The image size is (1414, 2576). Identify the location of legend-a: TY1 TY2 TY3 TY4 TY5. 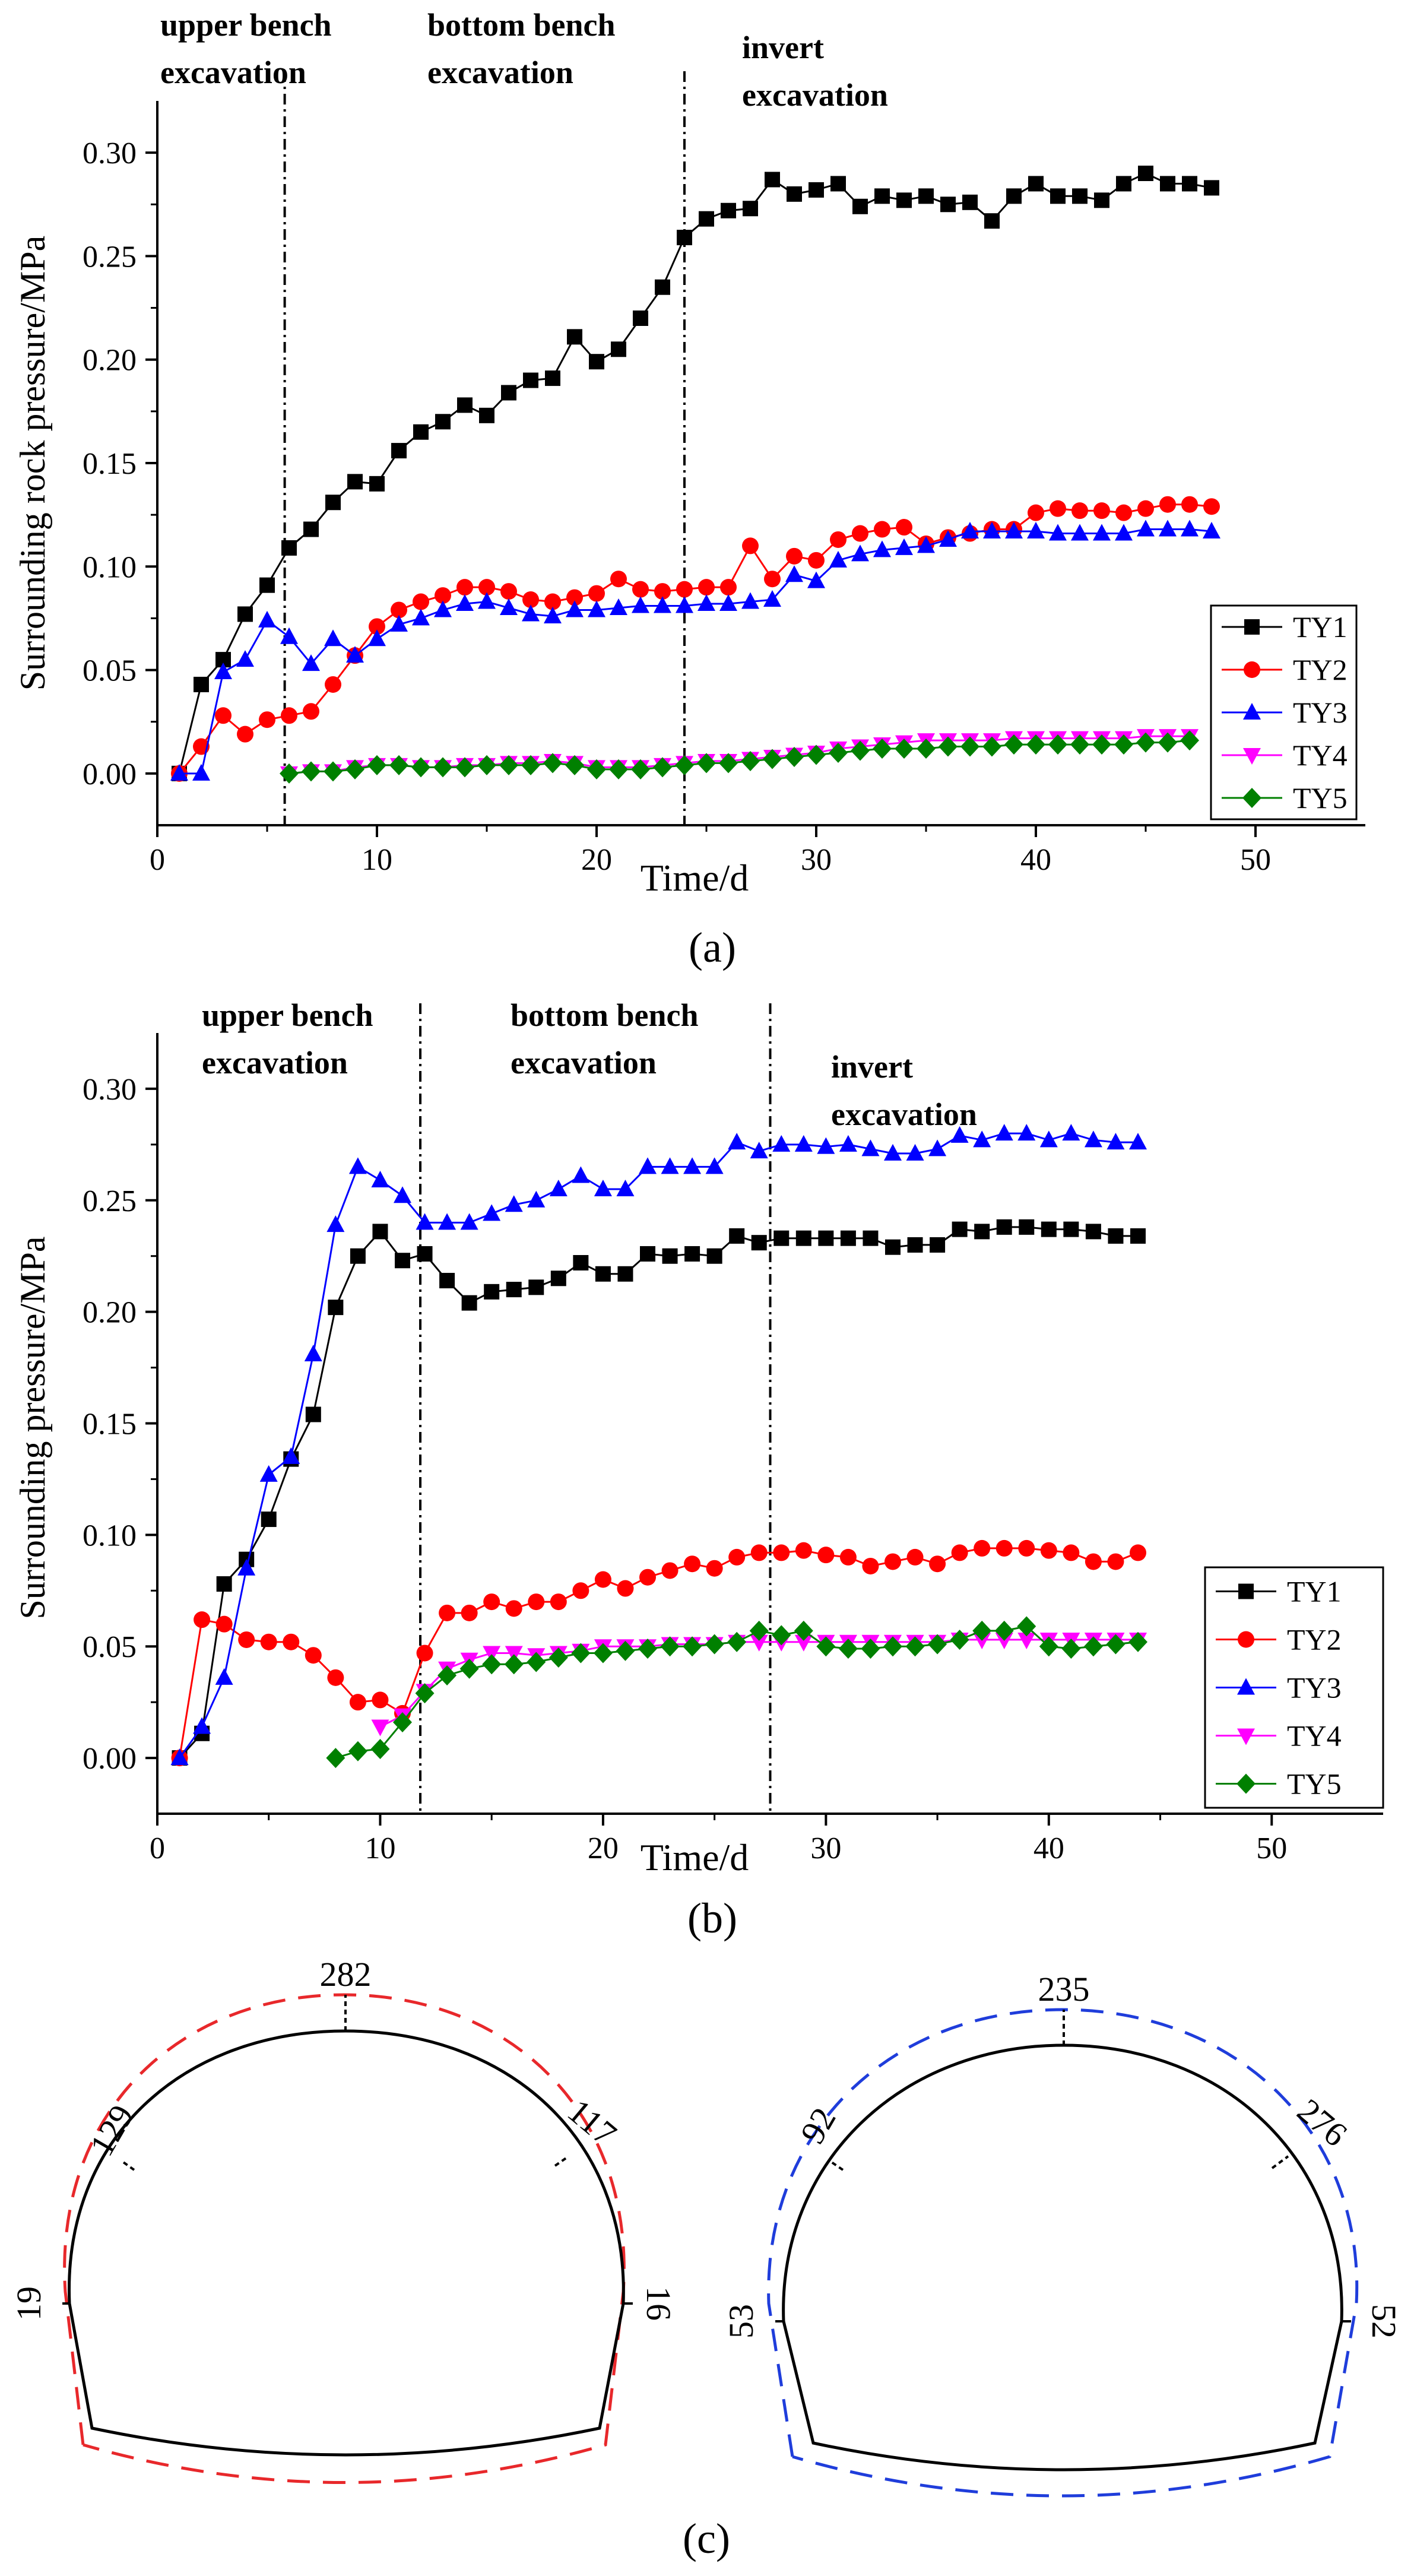
(1284, 712).